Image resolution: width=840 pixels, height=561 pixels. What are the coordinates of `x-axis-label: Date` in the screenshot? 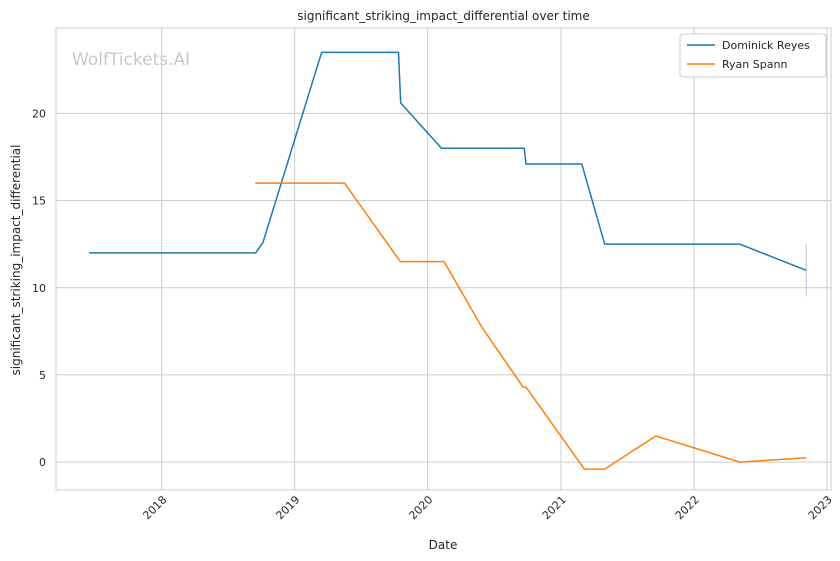 It's located at (443, 545).